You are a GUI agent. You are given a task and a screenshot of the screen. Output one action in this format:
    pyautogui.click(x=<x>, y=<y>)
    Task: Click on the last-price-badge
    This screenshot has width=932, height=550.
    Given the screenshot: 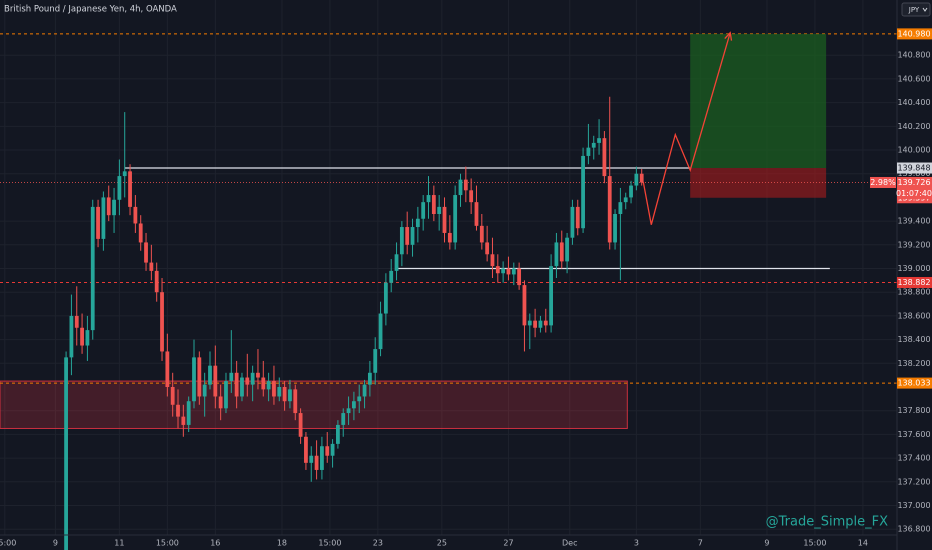 What is the action you would take?
    pyautogui.click(x=914, y=187)
    